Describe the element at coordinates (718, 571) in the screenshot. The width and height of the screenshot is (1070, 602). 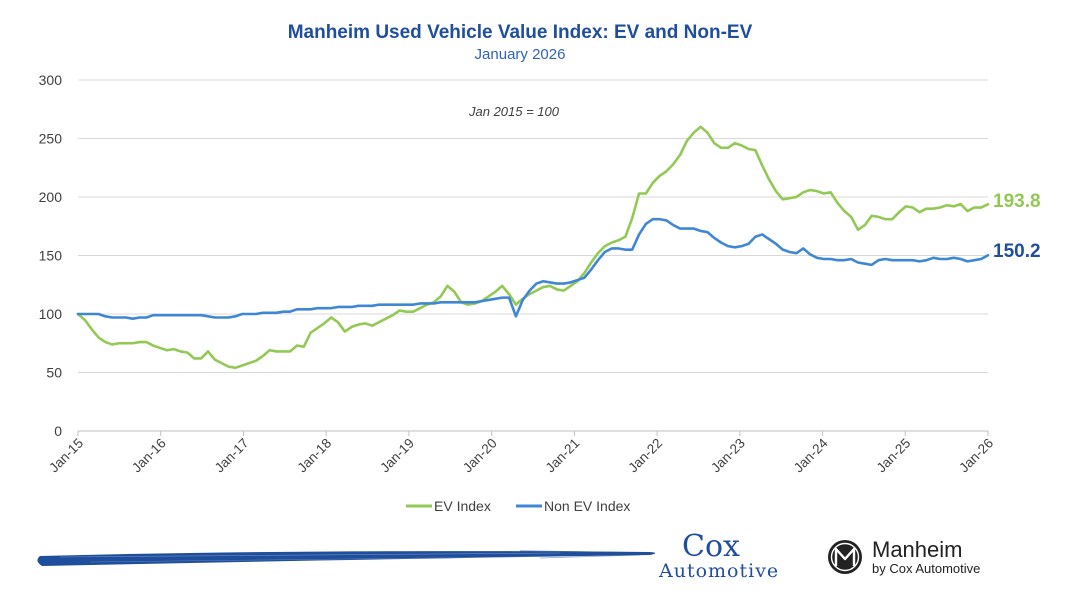
I see `cox-logo-bottom: Automotive` at that location.